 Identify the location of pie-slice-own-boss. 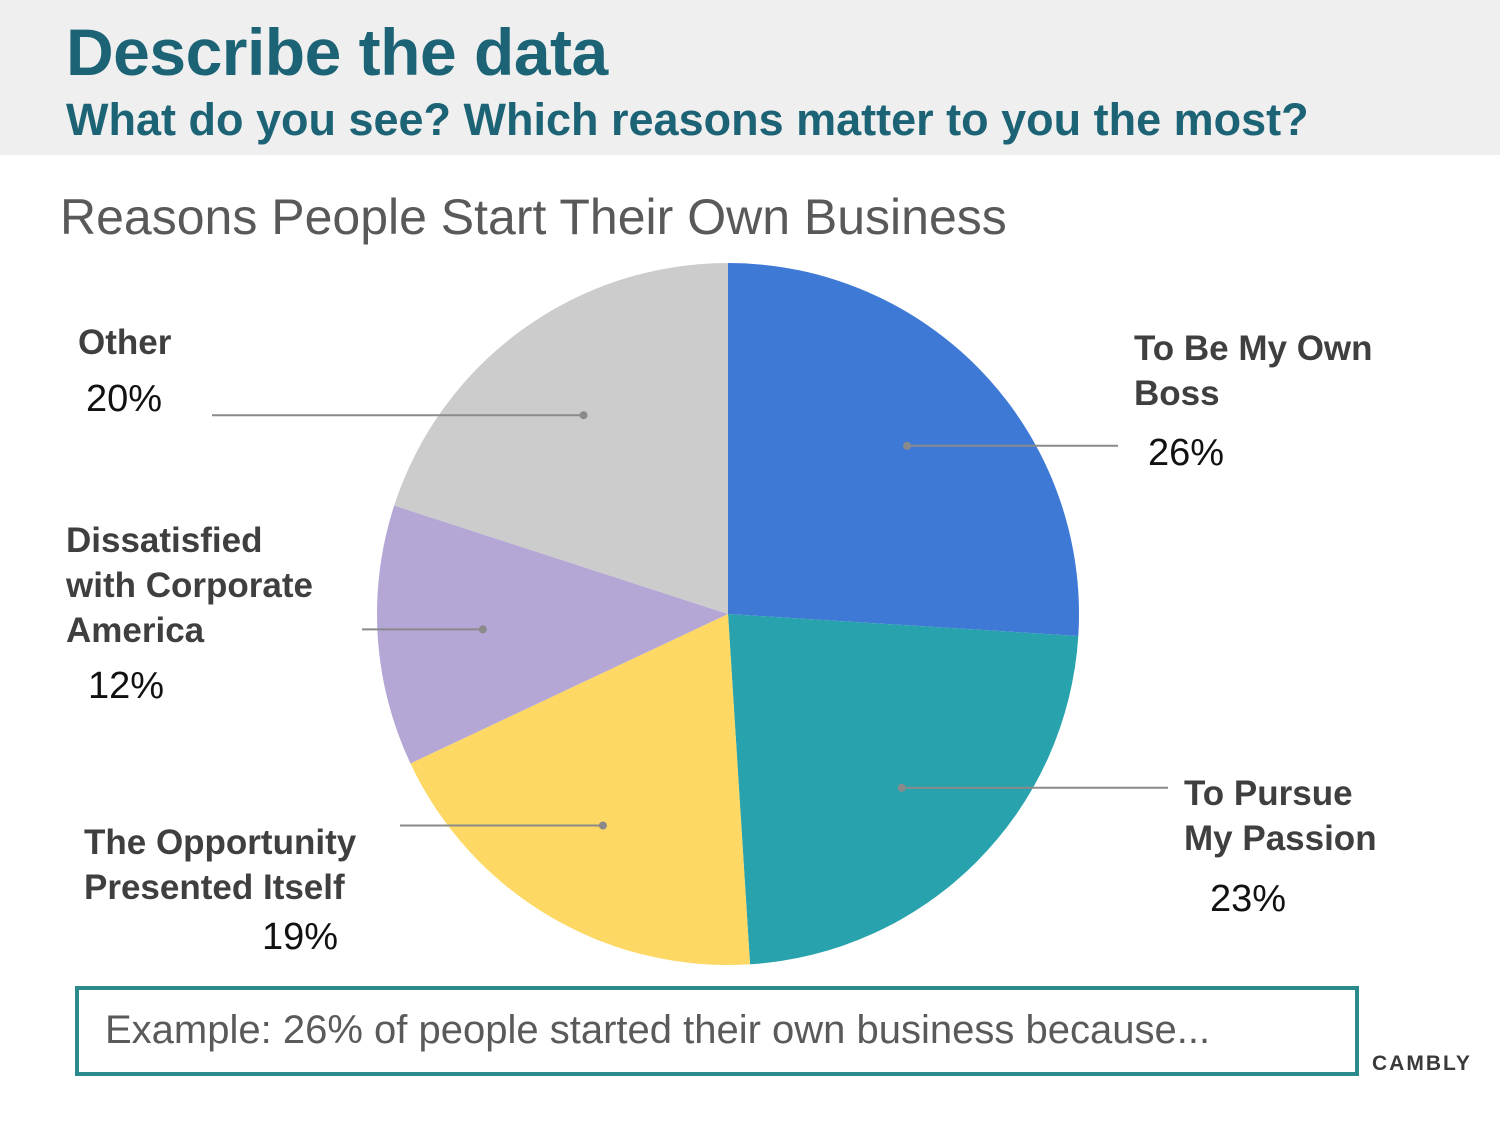
(903, 450).